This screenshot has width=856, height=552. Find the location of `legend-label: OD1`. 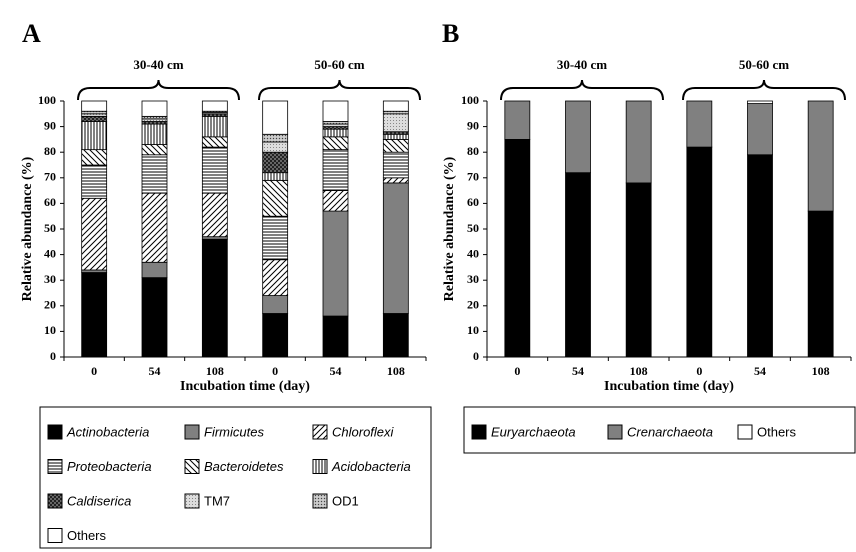

legend-label: OD1 is located at coordinates (345, 500).